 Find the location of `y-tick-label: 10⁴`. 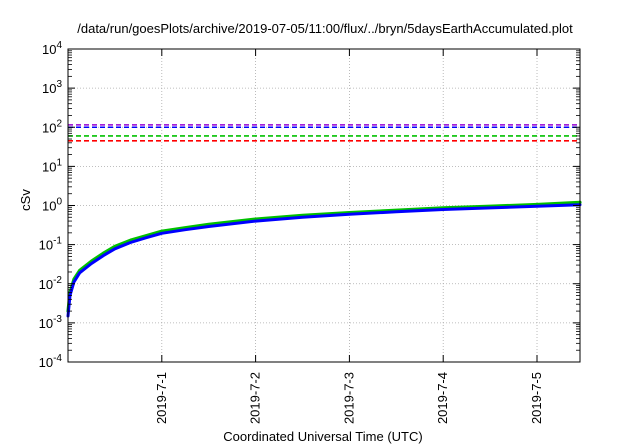

y-tick-label: 10⁴ is located at coordinates (52, 48).